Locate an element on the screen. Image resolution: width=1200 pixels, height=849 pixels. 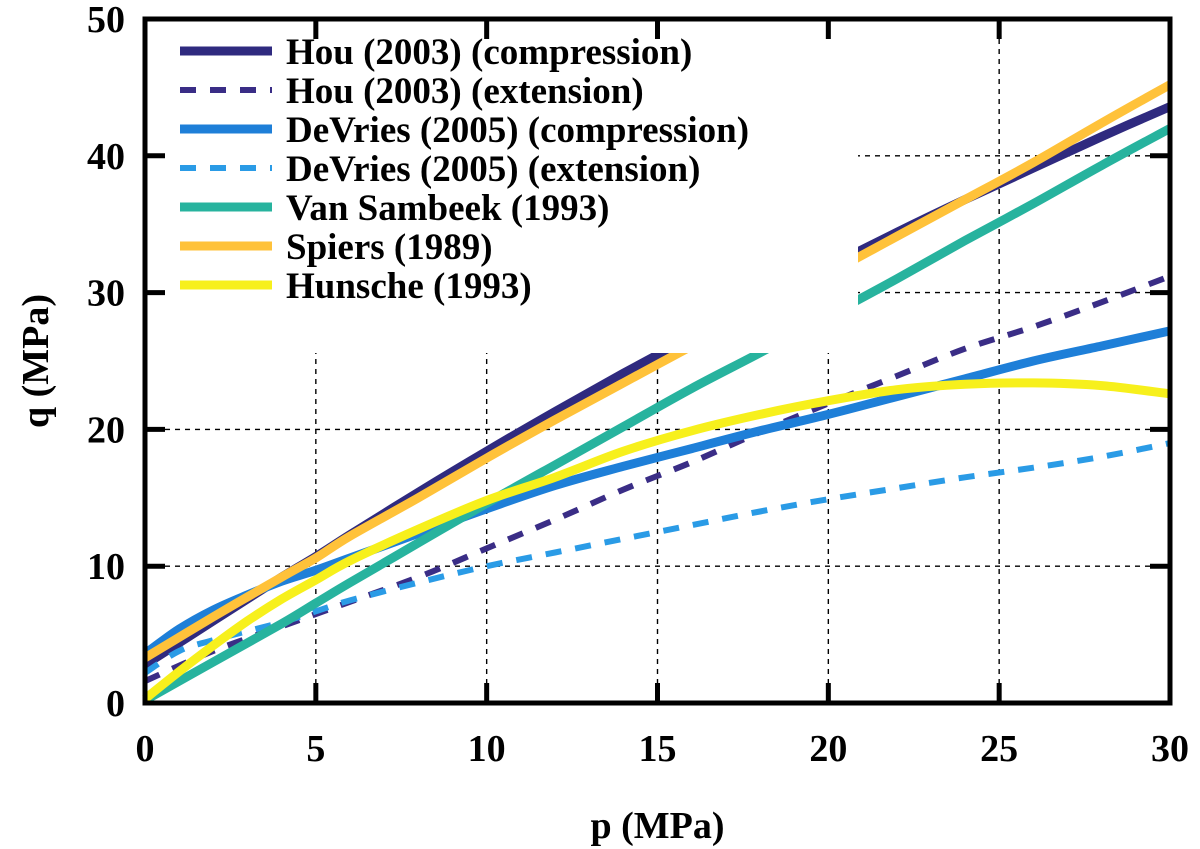
y-tick-label-0: 0 is located at coordinates (115, 704).